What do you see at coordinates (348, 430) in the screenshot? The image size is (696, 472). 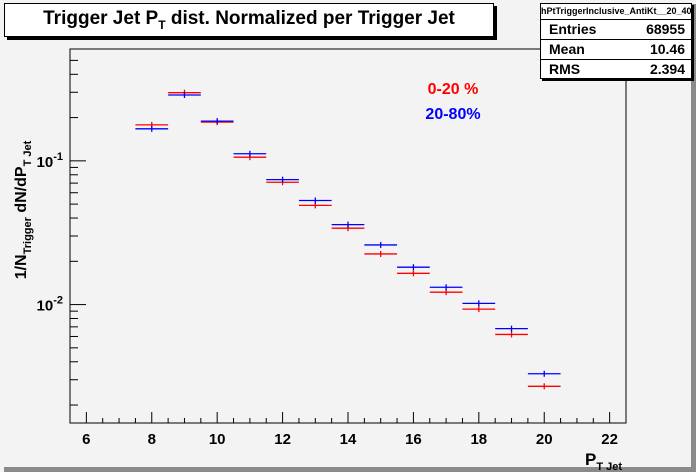 I see `x-axis: 6 8 10 12 14 16 18 20 22` at bounding box center [348, 430].